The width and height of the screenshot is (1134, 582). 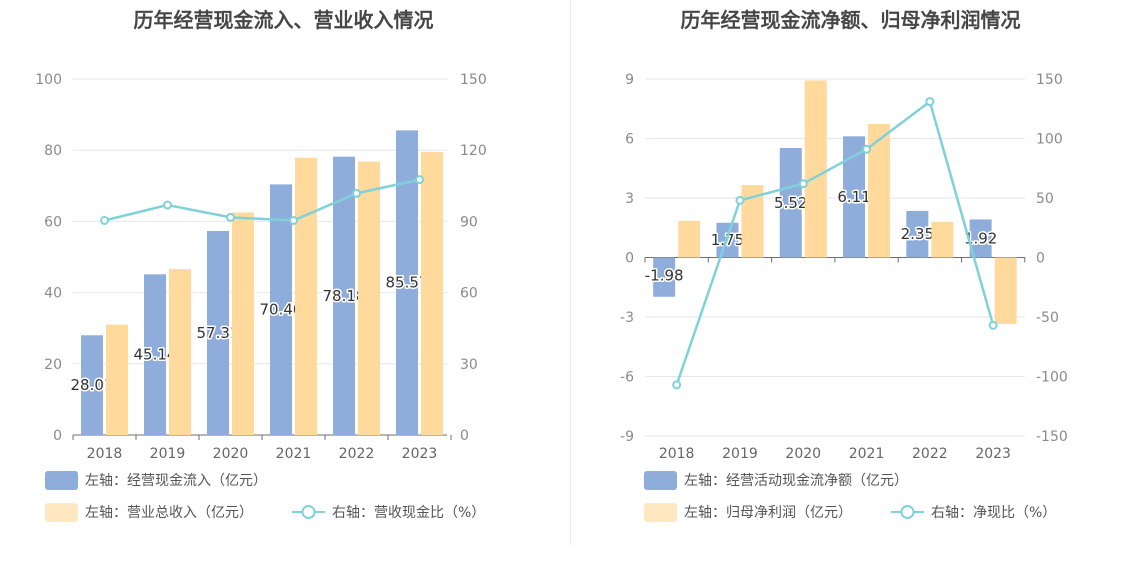 What do you see at coordinates (627, 437) in the screenshot?
I see `y-axis-left-tick-label: -9` at bounding box center [627, 437].